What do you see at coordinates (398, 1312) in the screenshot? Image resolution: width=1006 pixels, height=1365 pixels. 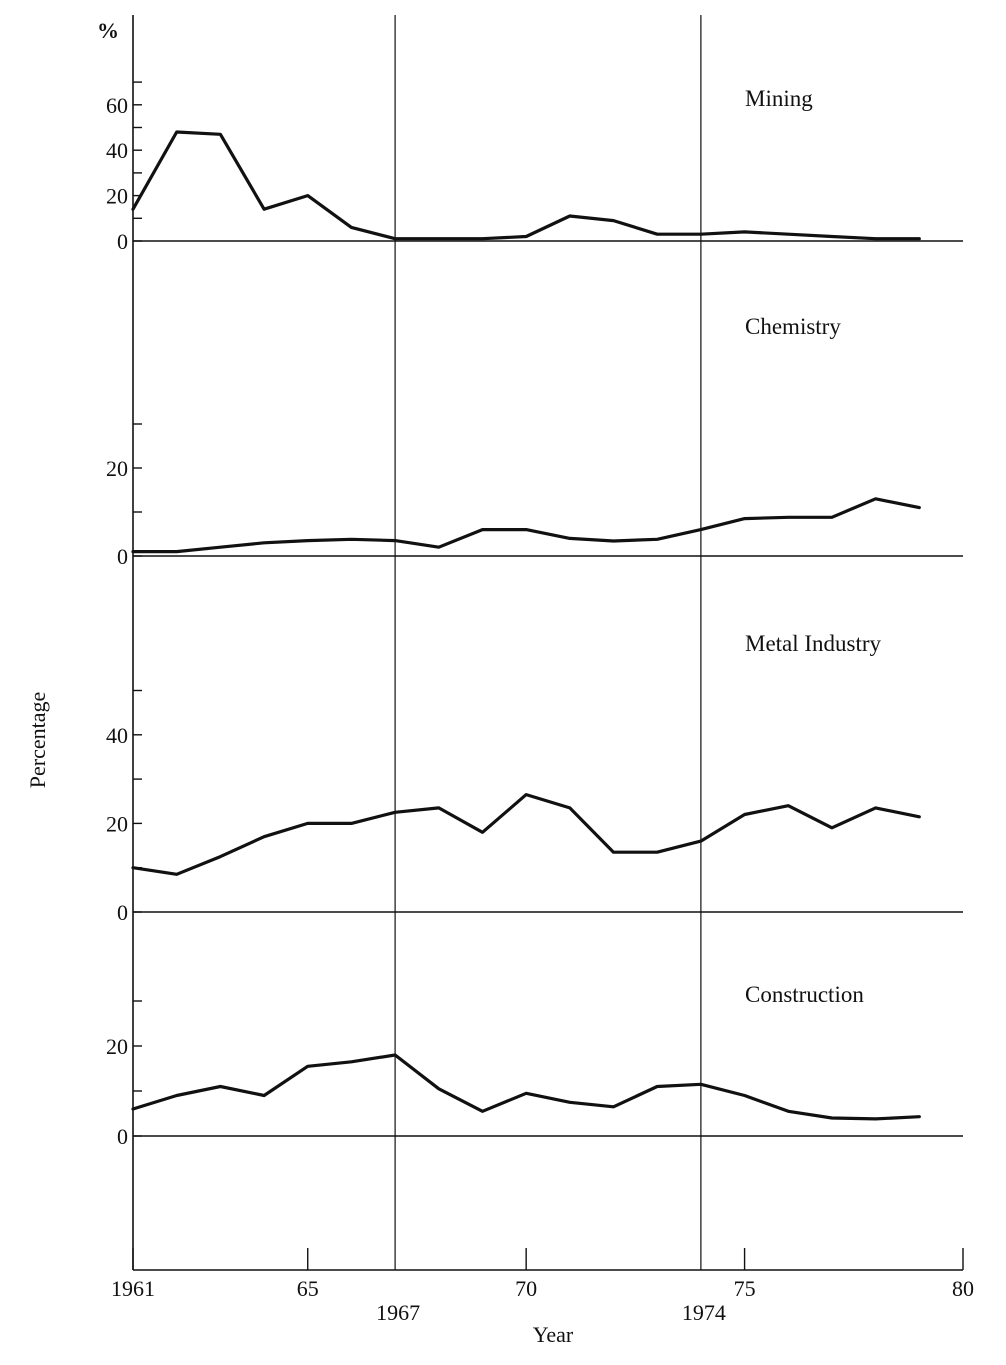 I see `reference-year-label-1967: 1967` at bounding box center [398, 1312].